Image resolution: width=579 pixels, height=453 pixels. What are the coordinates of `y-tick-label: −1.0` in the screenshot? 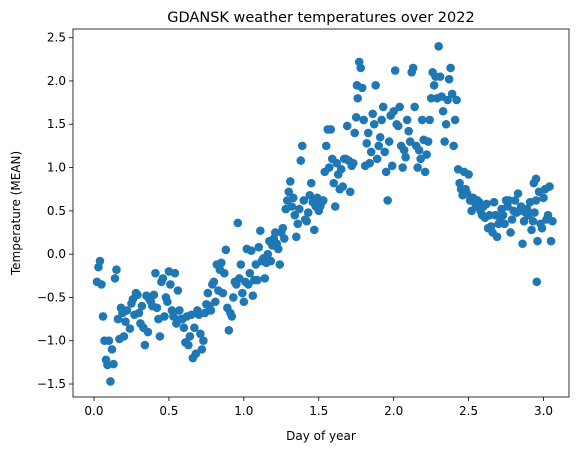 It's located at (51, 341).